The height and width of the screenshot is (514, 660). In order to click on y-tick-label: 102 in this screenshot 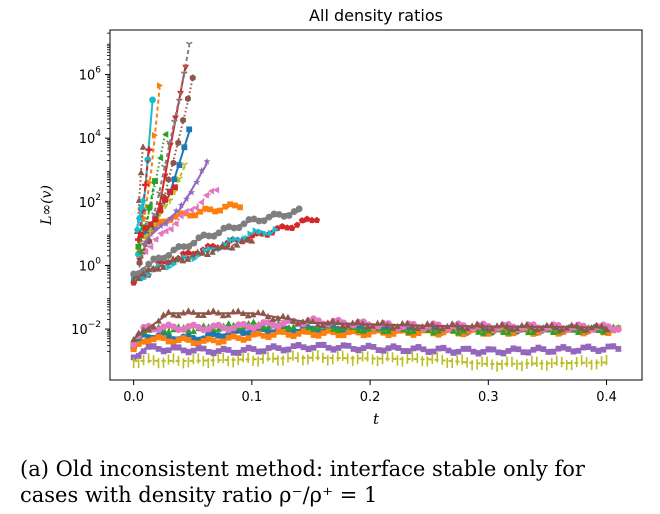, I will do `click(90, 202)`.